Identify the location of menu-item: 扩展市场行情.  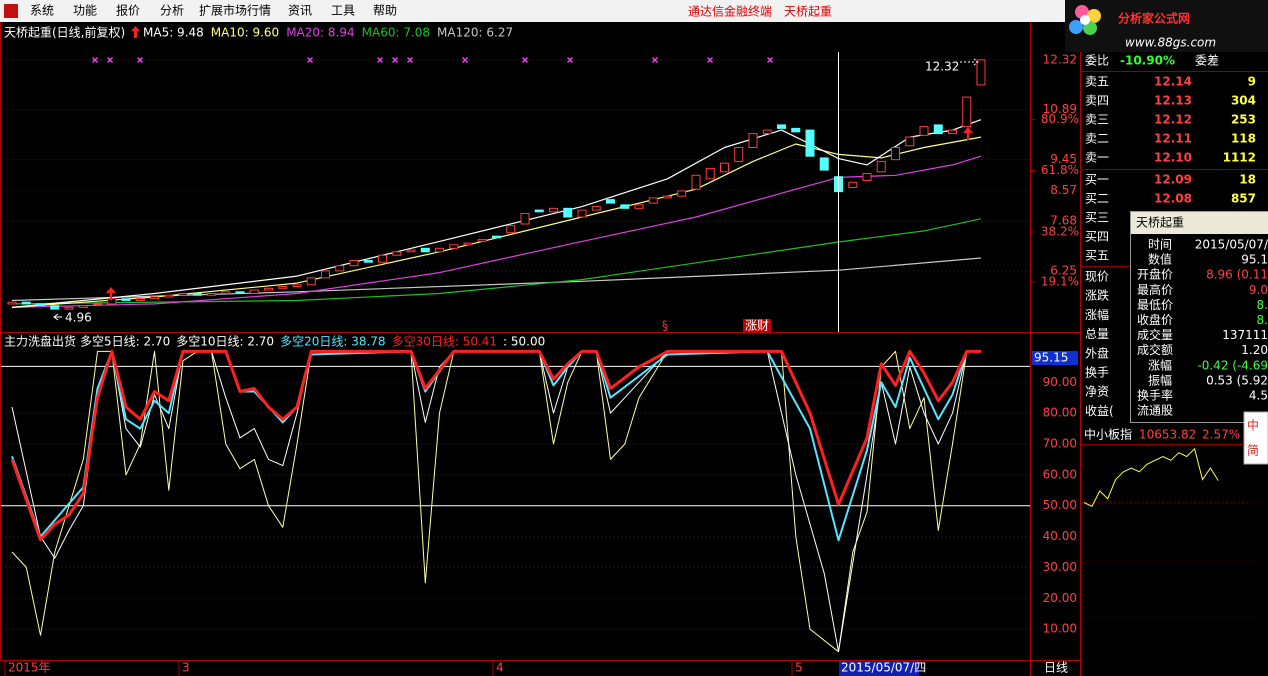
(235, 10).